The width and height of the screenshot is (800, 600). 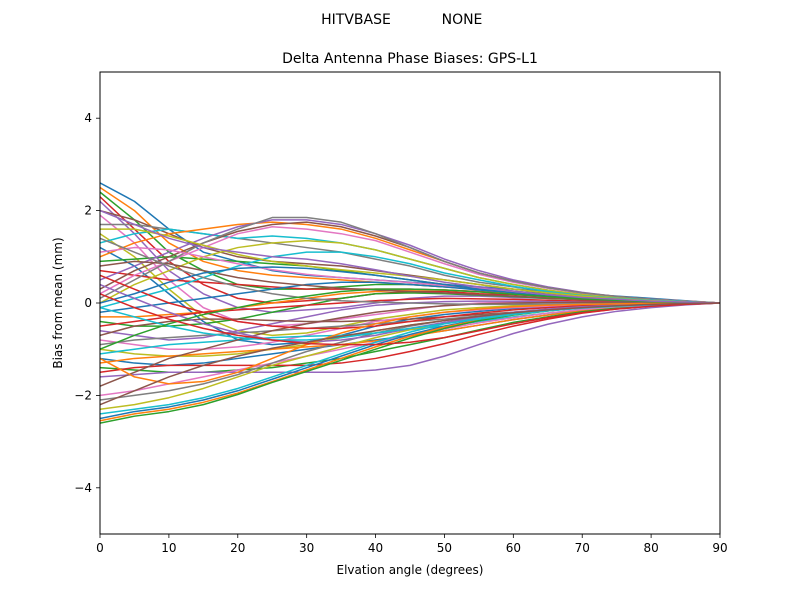 What do you see at coordinates (100, 548) in the screenshot?
I see `x-tick-label: 0` at bounding box center [100, 548].